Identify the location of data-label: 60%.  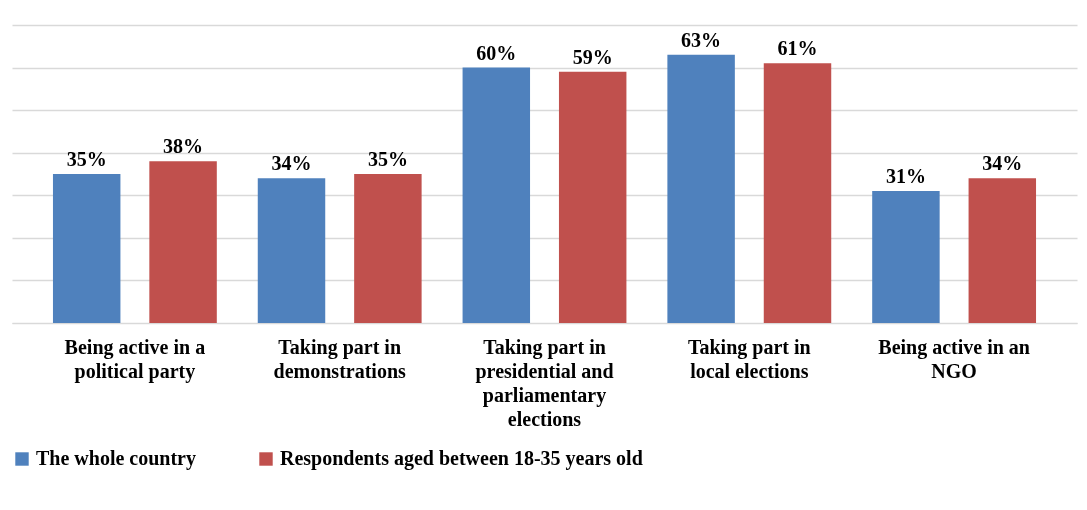
(496, 52).